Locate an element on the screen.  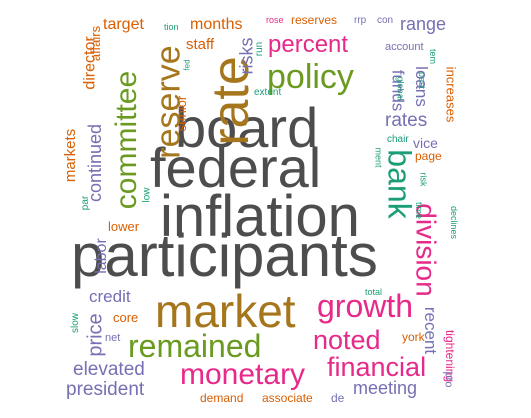
word-recent: recent is located at coordinates (431, 330).